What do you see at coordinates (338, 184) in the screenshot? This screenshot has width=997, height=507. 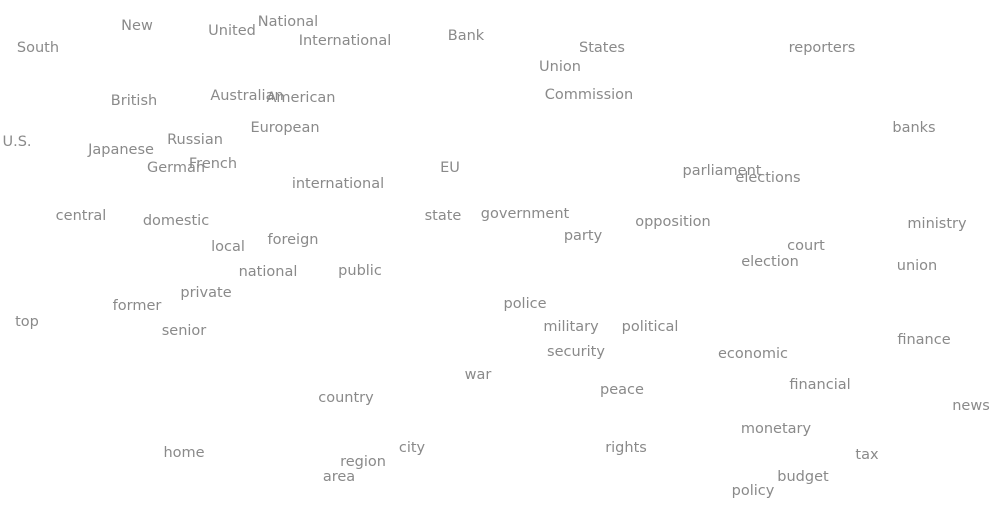 I see `point-label-international: international` at bounding box center [338, 184].